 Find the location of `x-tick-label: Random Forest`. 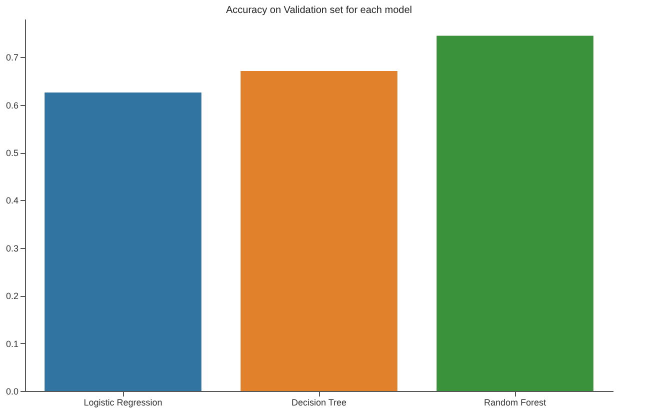

x-tick-label: Random Forest is located at coordinates (515, 403).